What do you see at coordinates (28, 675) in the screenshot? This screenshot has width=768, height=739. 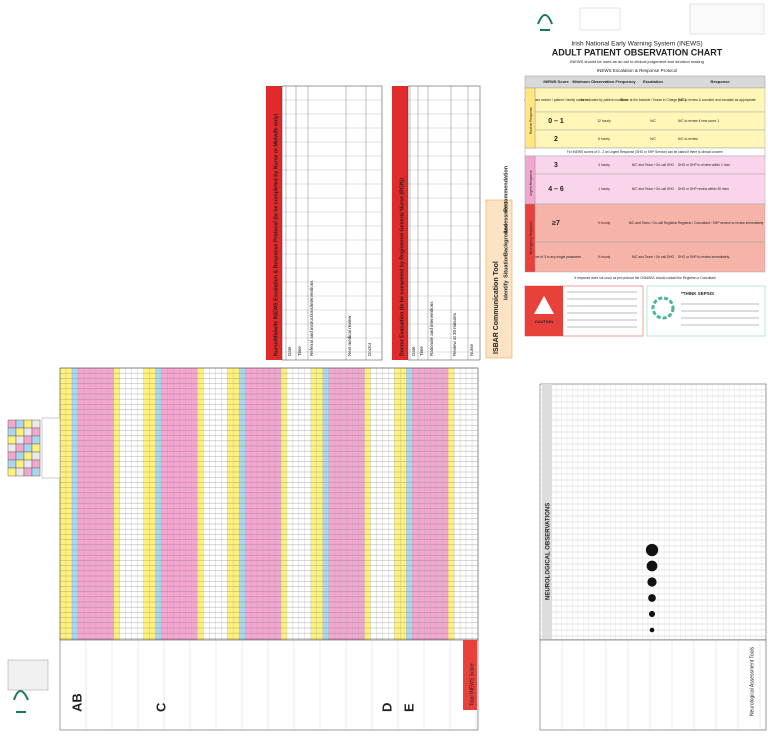 I see `patient-icons` at bounding box center [28, 675].